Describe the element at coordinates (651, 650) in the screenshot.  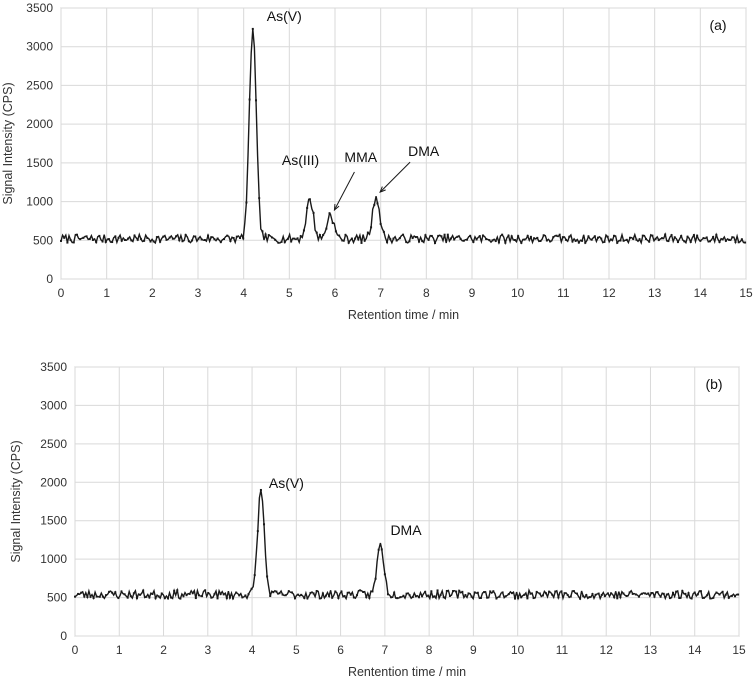
I see `x-tick-label: 13` at that location.